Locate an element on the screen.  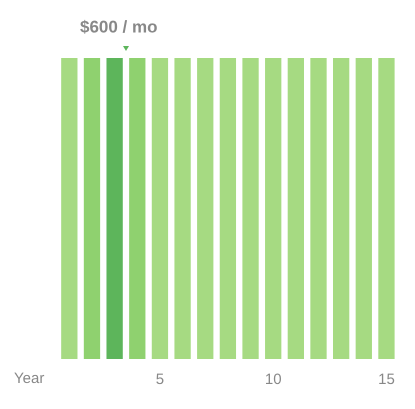
x-tick-label: 5 is located at coordinates (160, 379).